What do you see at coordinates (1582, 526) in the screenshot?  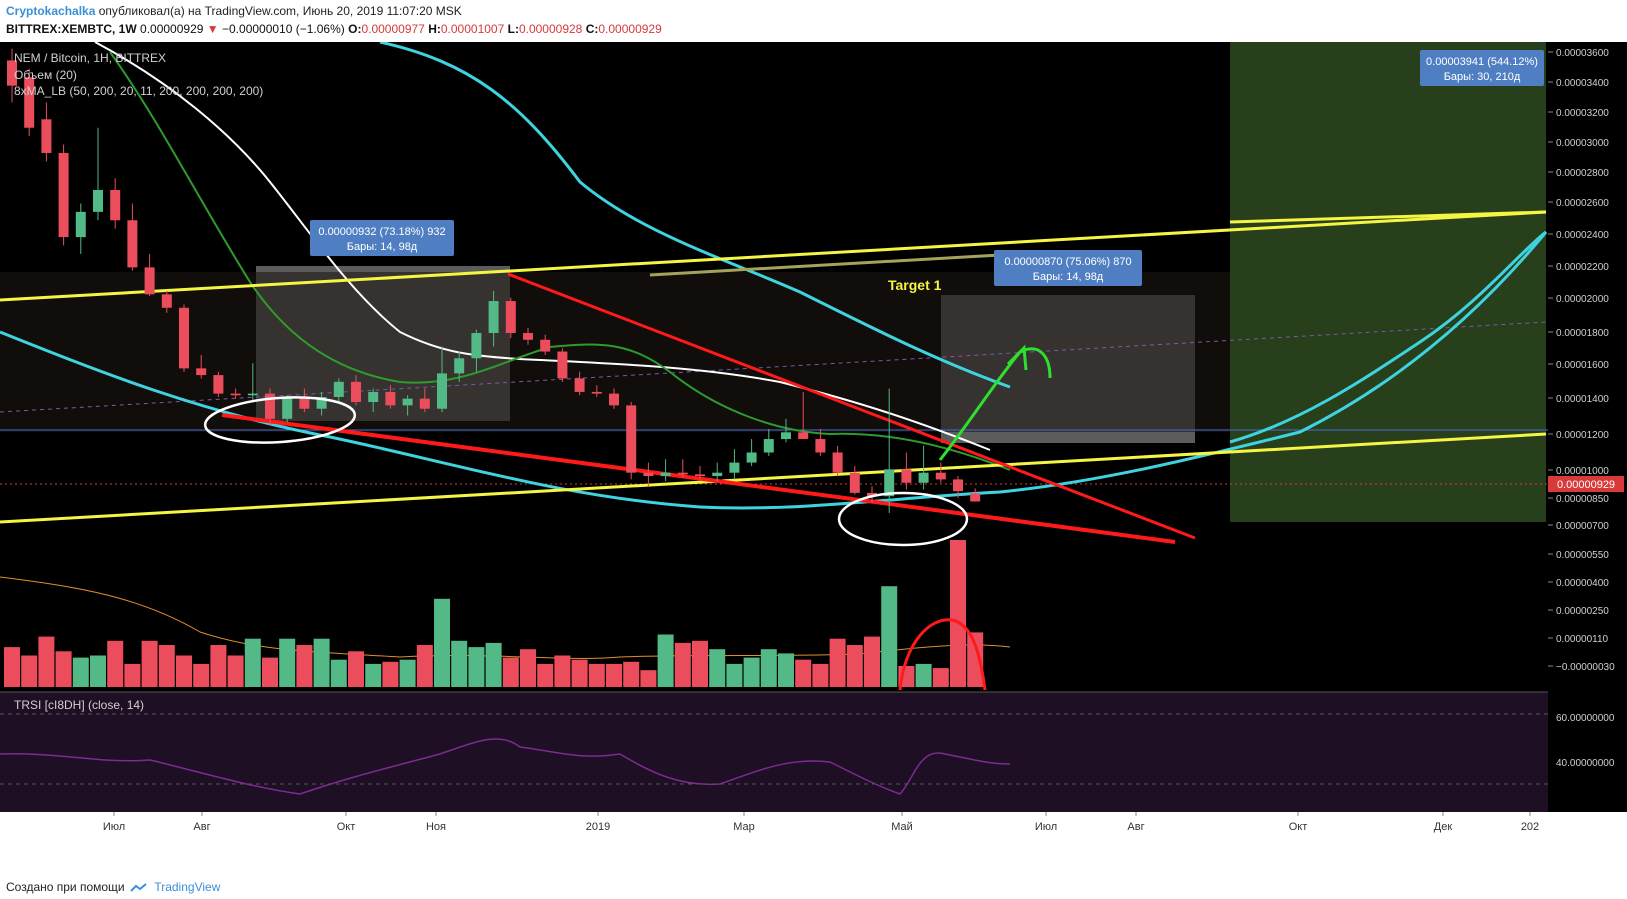 I see `price-axis-label: 0.00000700` at bounding box center [1582, 526].